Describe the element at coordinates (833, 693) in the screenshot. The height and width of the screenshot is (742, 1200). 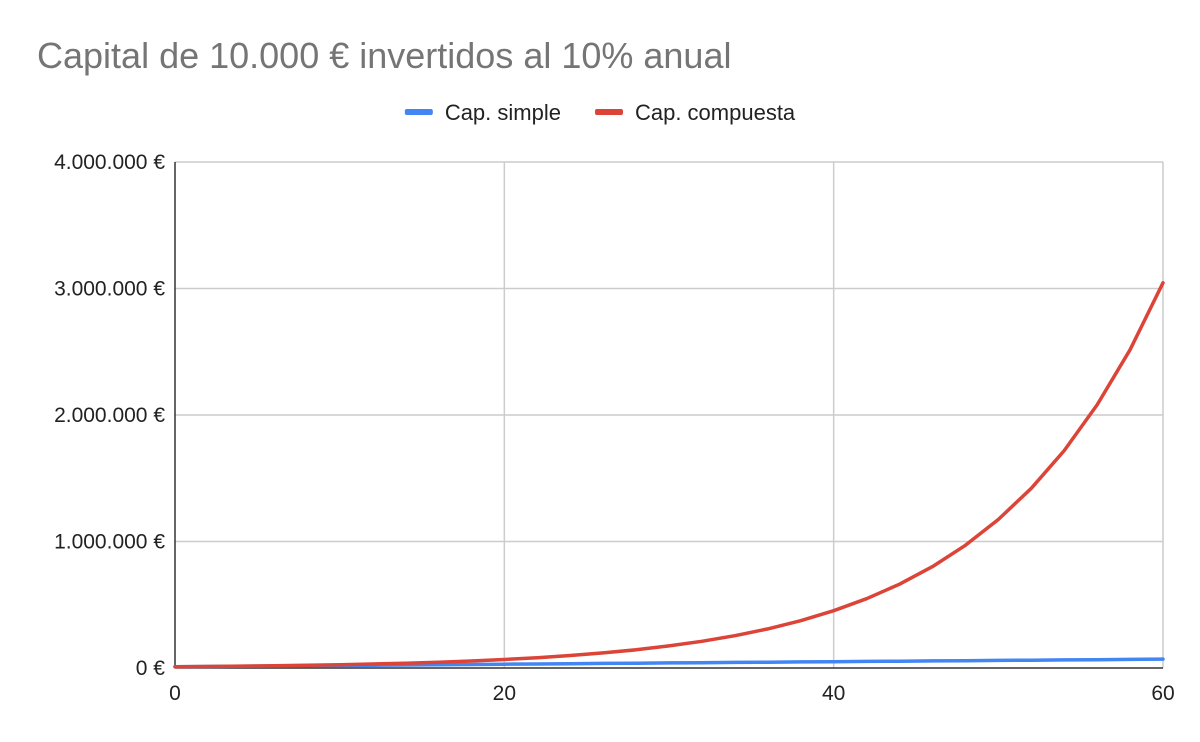
I see `x-tick-label: 40` at that location.